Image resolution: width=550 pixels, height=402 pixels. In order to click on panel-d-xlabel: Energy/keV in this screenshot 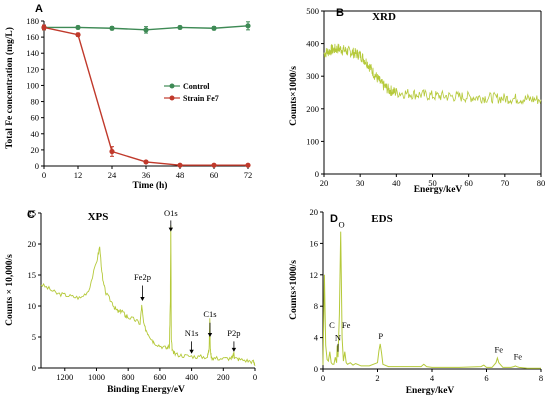, I will do `click(430, 391)`.